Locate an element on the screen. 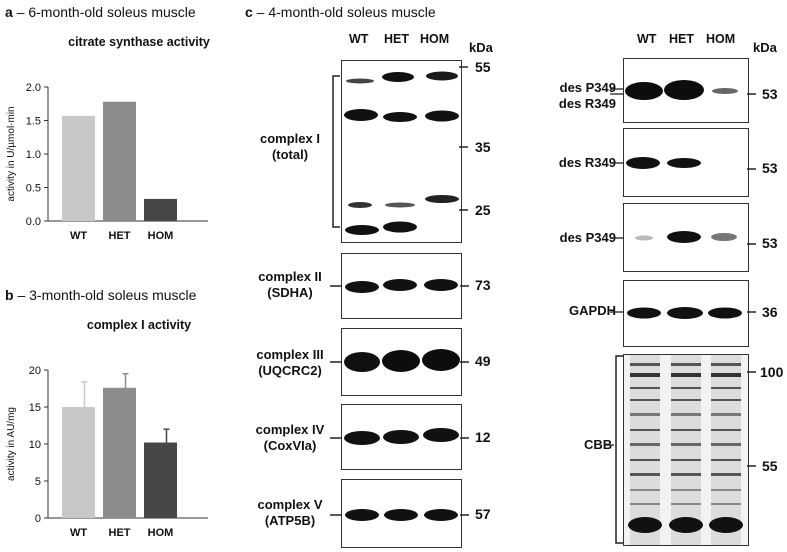 The width and height of the screenshot is (787, 552). lane-hom-right: HOM is located at coordinates (721, 39).